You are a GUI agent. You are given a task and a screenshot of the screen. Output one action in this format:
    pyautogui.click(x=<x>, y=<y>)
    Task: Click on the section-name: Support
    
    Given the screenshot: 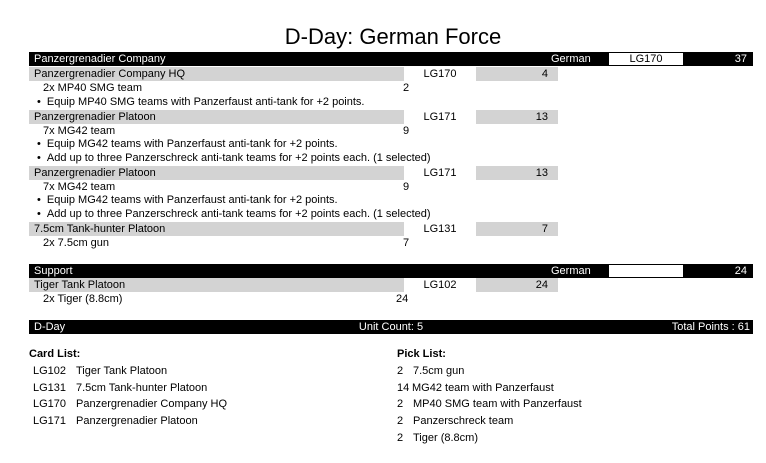 What is the action you would take?
    pyautogui.click(x=53, y=271)
    